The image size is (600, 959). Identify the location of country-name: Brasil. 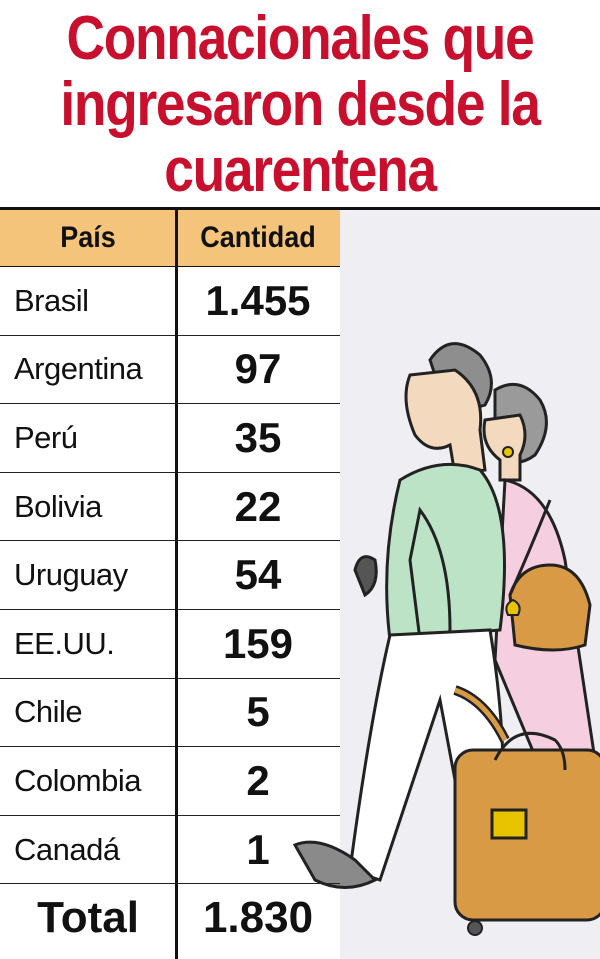
(51, 300).